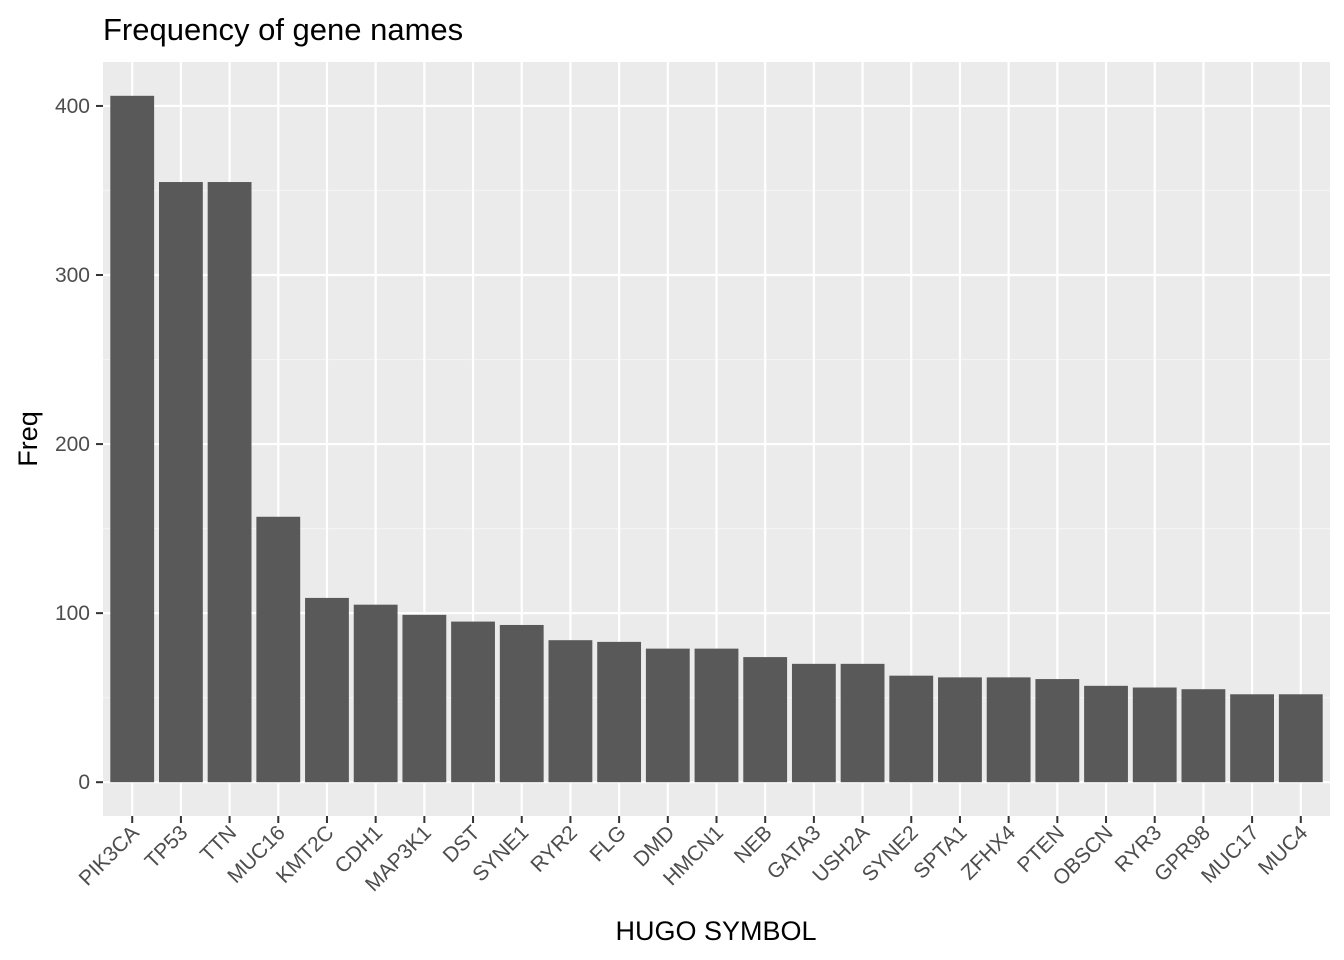  Describe the element at coordinates (1106, 734) in the screenshot. I see `bar-obscn` at that location.